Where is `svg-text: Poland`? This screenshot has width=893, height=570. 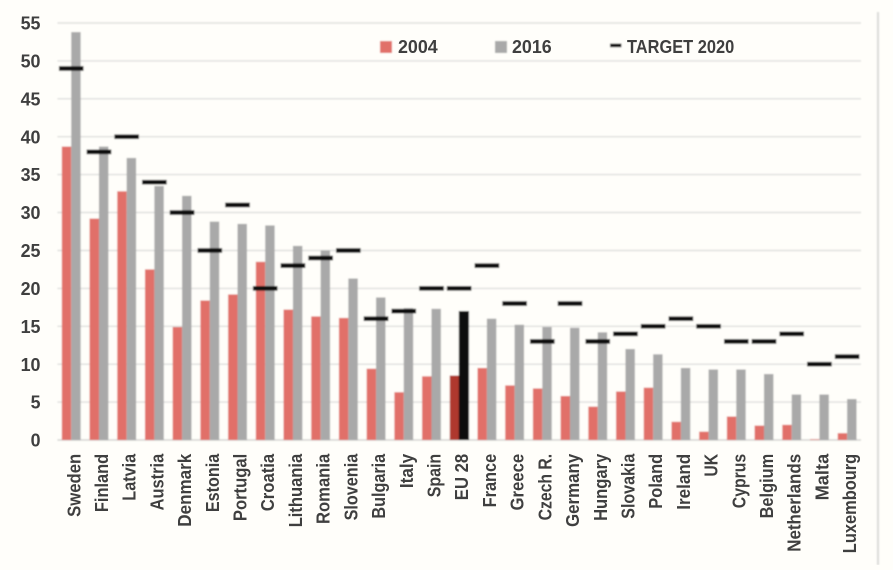 svg-text: Poland is located at coordinates (656, 481).